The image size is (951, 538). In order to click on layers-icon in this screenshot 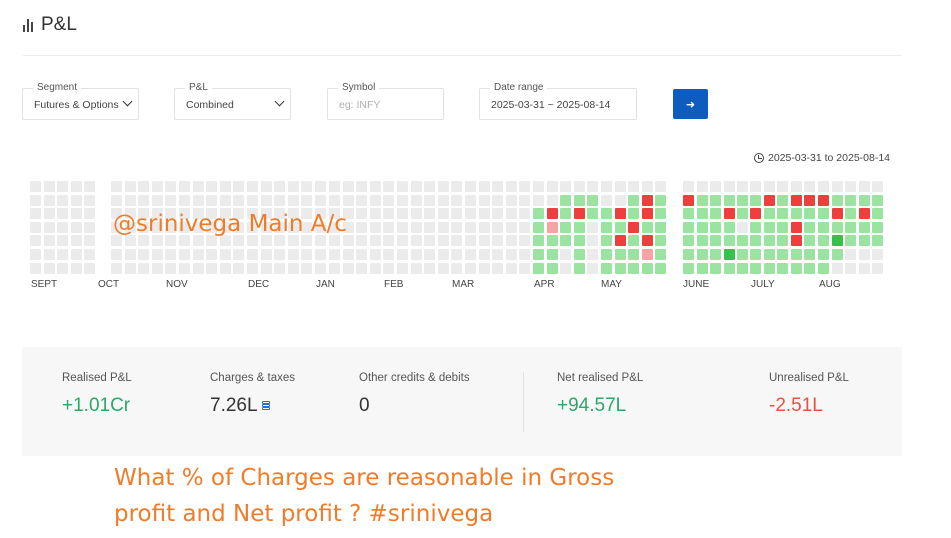, I will do `click(266, 406)`.